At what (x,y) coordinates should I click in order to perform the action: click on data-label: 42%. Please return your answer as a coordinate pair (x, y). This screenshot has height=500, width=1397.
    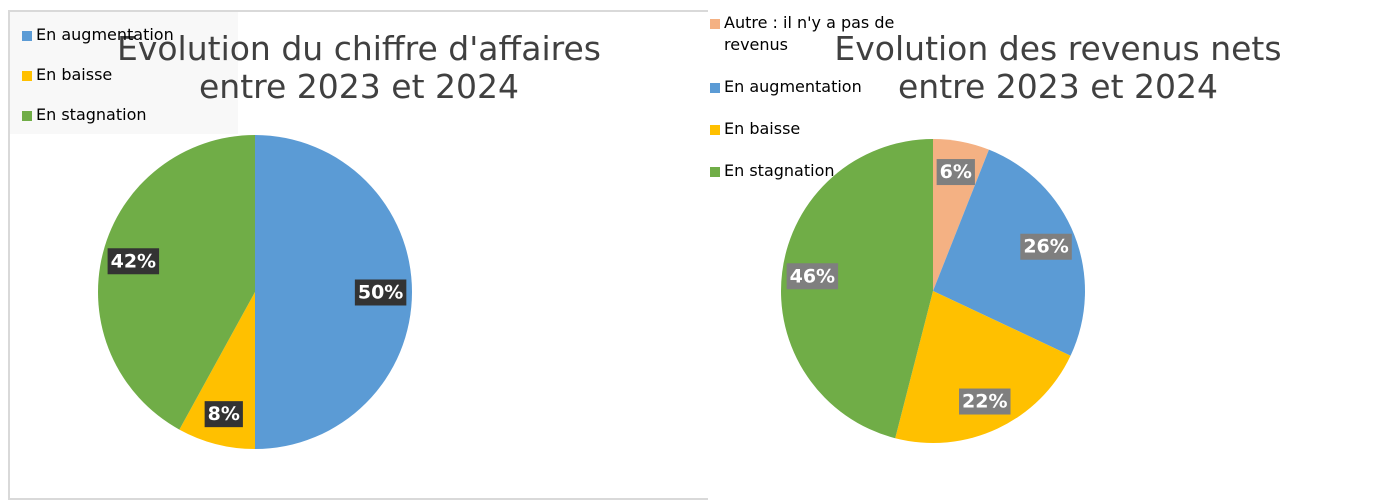
    Looking at the image, I should click on (133, 261).